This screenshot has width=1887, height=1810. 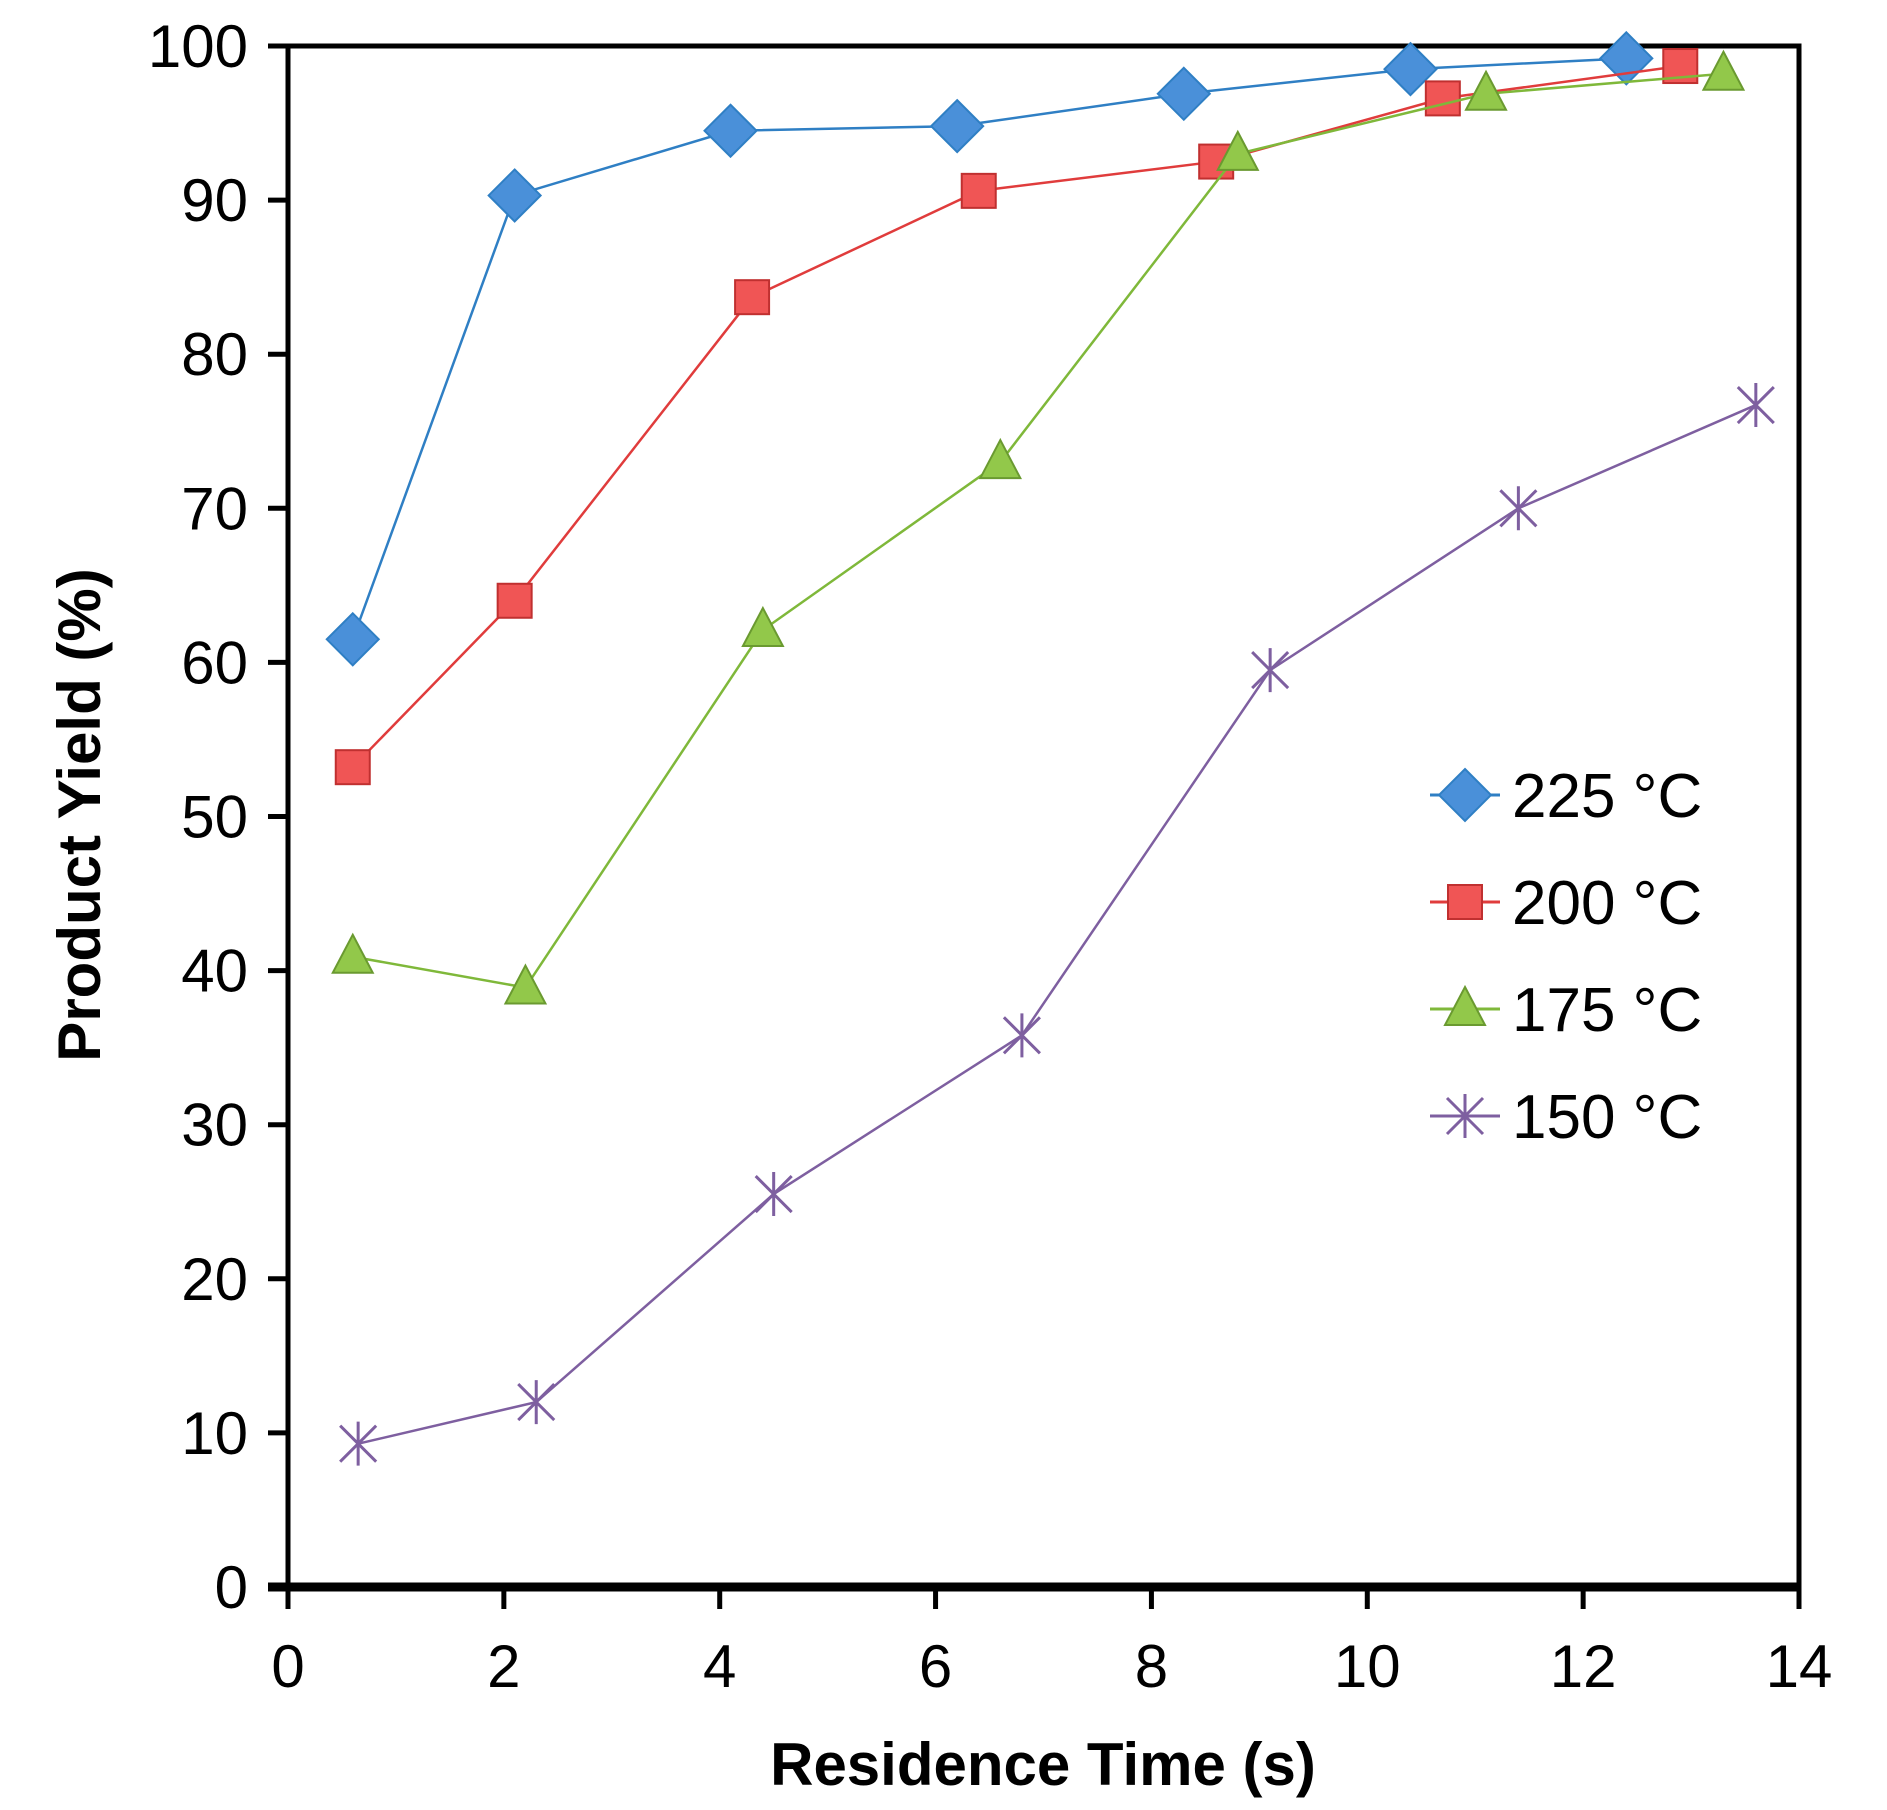 I want to click on legend-item: 200 °C, so click(x=1566, y=903).